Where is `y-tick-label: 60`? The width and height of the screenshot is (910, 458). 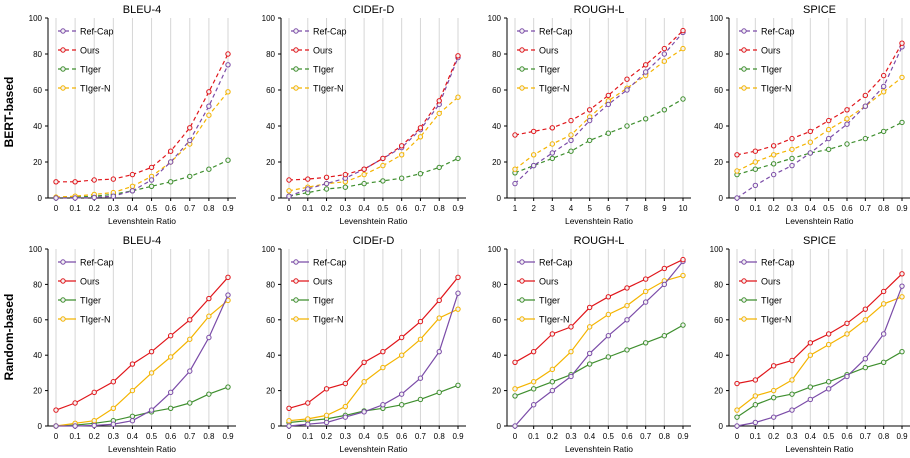
y-tick-label: 60 is located at coordinates (270, 320).